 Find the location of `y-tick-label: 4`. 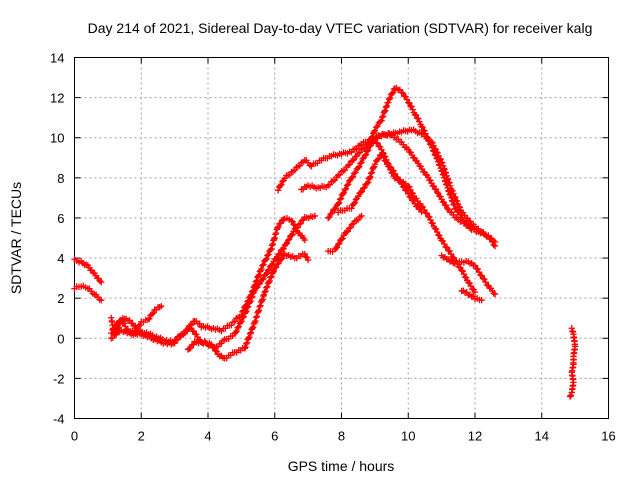

y-tick-label: 4 is located at coordinates (60, 258).